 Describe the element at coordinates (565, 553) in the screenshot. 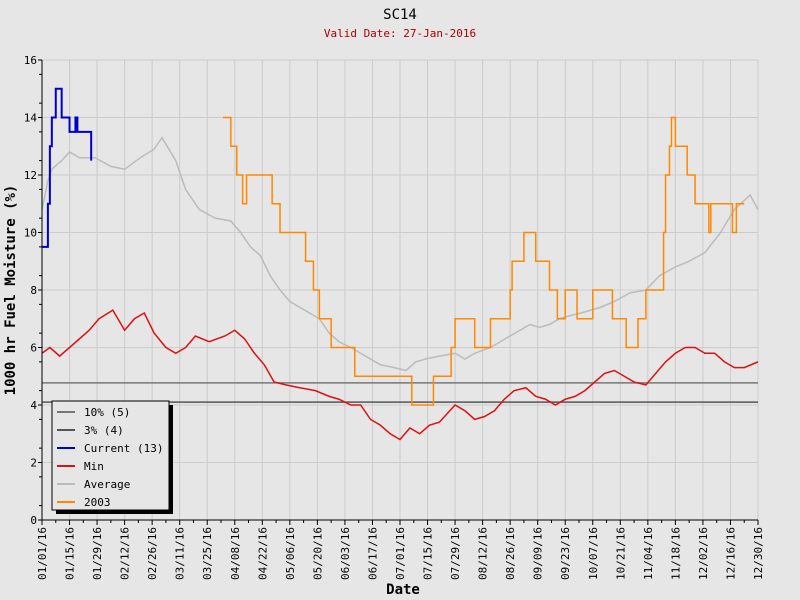

I see `x-tick-label: 09/23/16` at that location.